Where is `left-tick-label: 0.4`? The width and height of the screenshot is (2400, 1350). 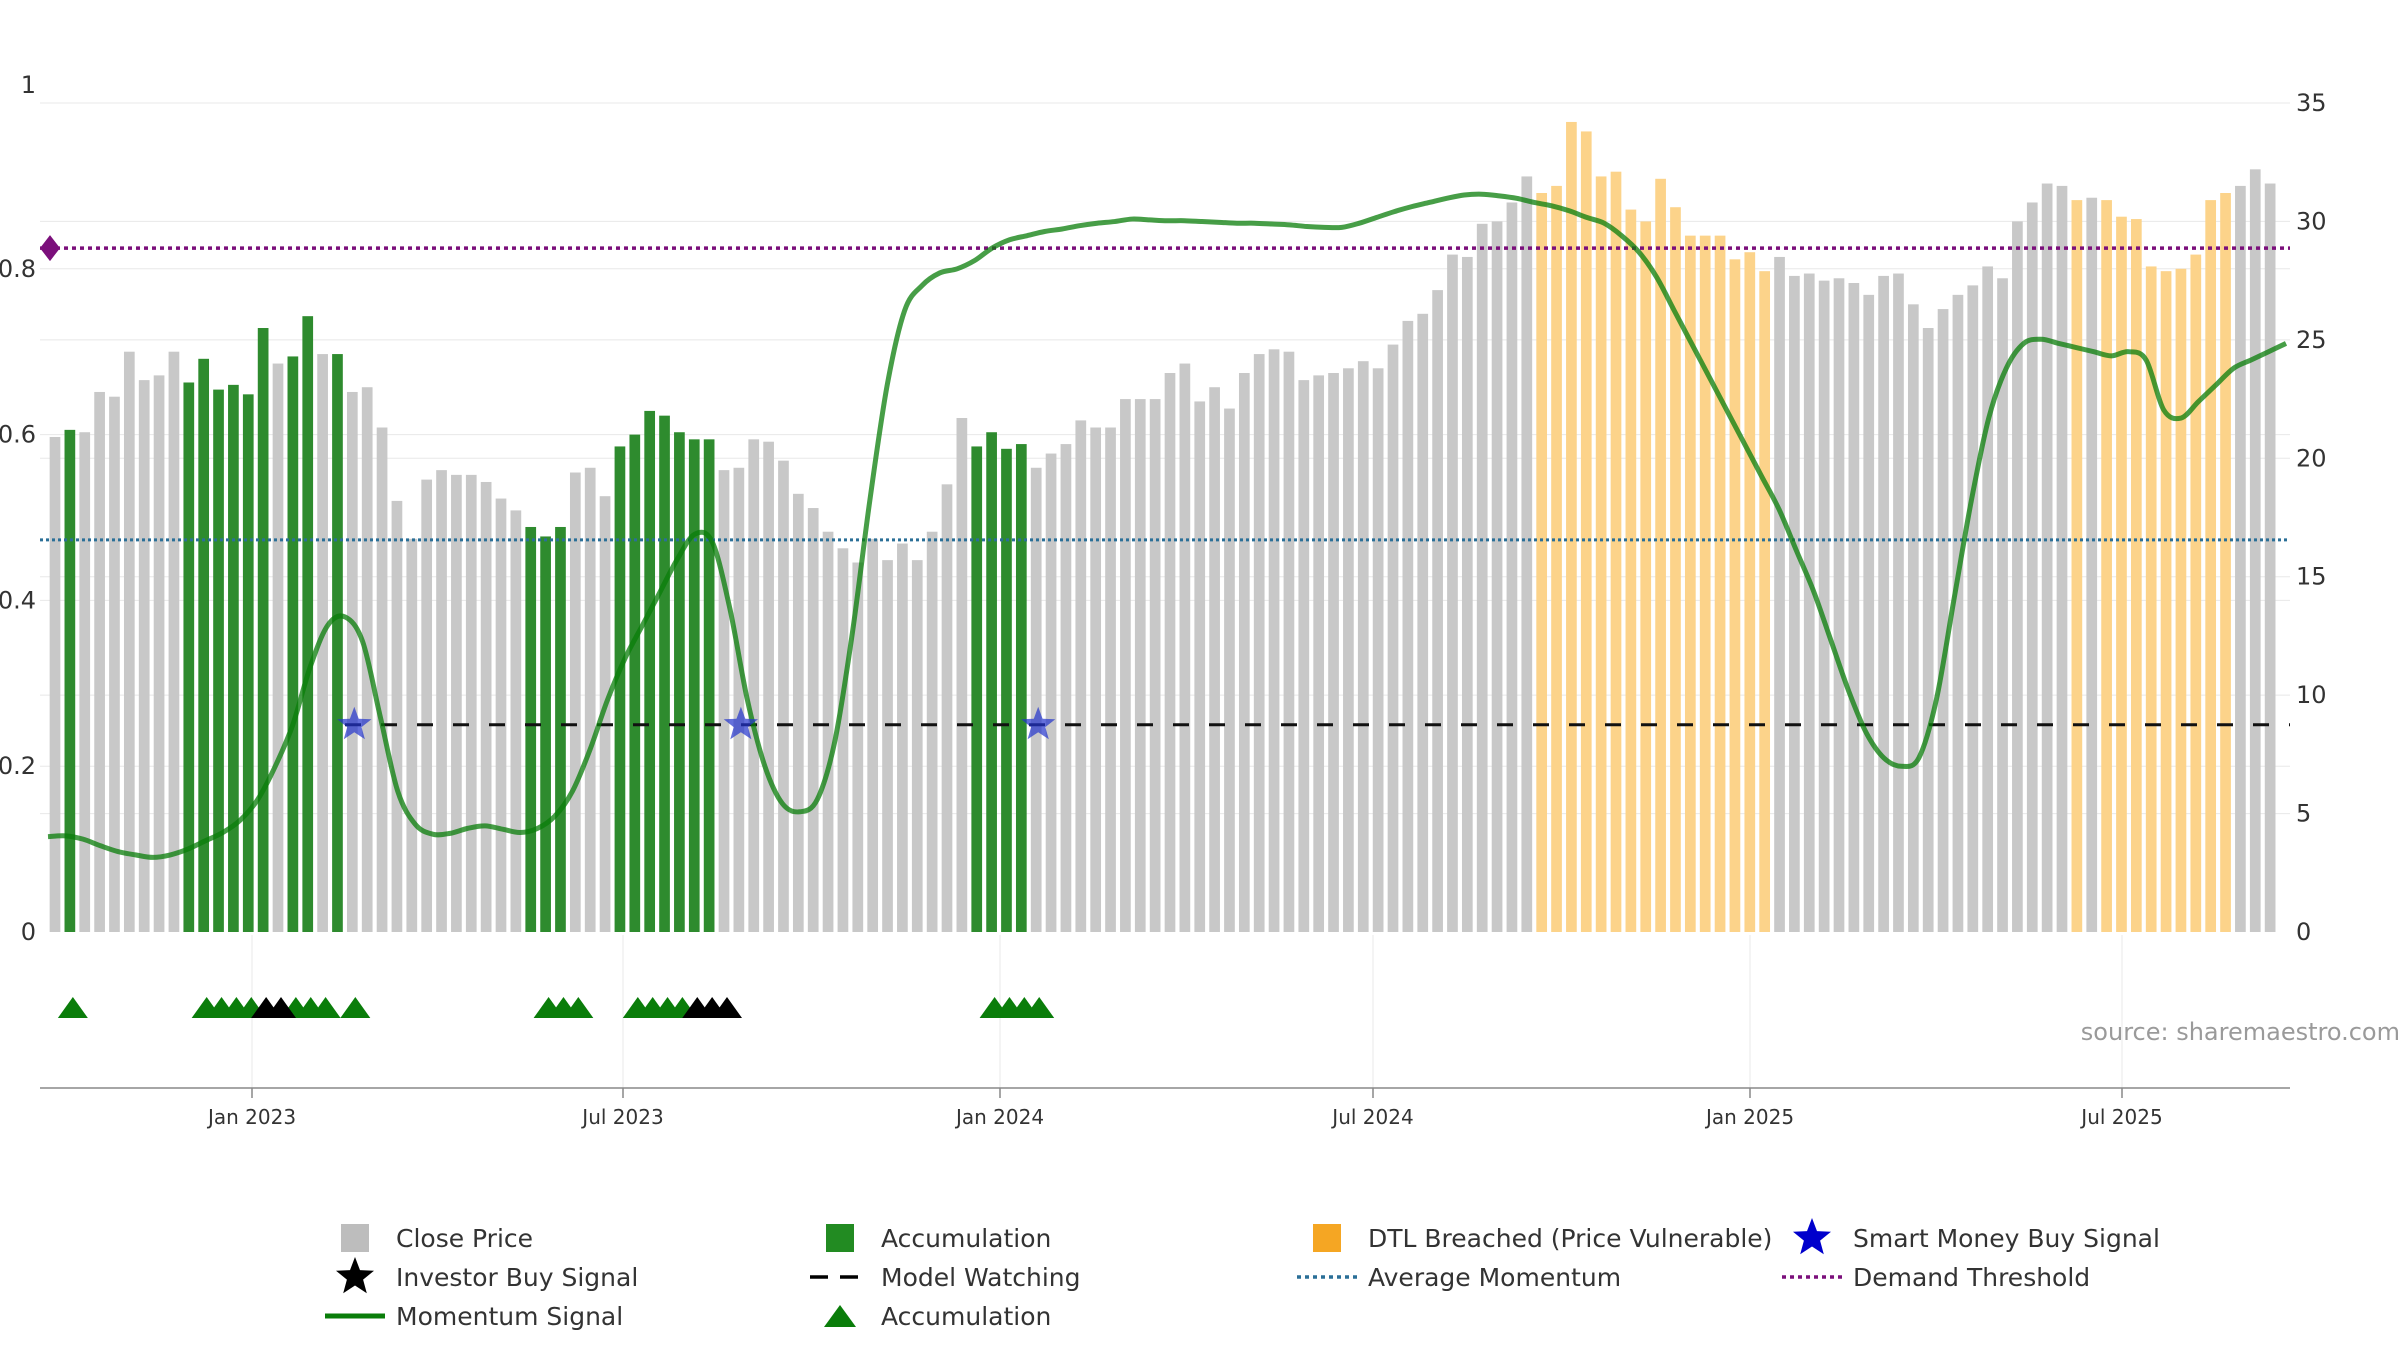
left-tick-label: 0.4 is located at coordinates (18, 600).